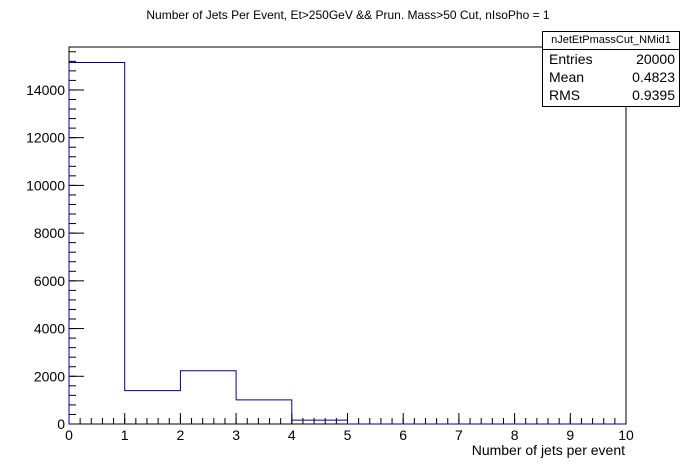  Describe the element at coordinates (61, 424) in the screenshot. I see `y-tick-label: 0` at that location.